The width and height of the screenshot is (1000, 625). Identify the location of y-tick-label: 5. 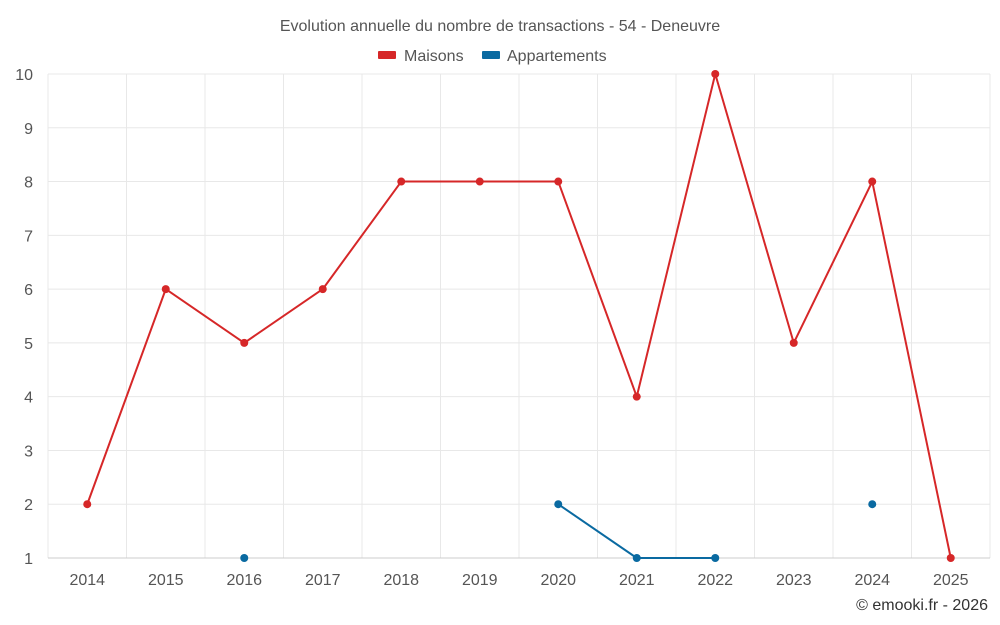
(28, 344).